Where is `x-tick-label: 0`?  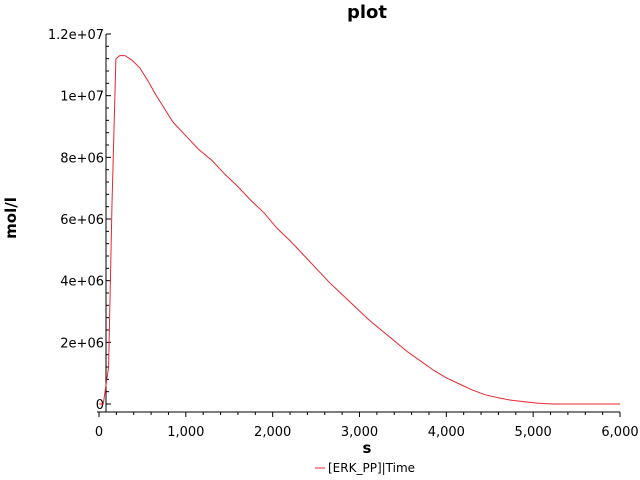
x-tick-label: 0 is located at coordinates (99, 432).